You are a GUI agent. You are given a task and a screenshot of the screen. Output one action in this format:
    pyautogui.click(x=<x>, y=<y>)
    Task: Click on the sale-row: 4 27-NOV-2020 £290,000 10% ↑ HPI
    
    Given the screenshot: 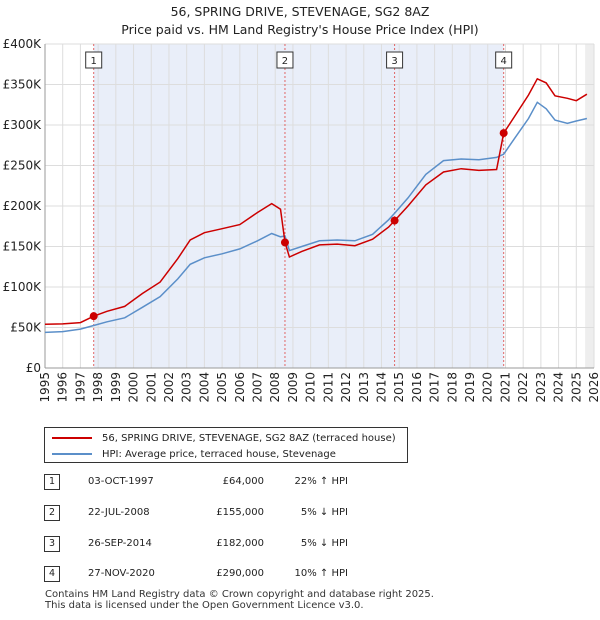 What is the action you would take?
    pyautogui.click(x=254, y=575)
    